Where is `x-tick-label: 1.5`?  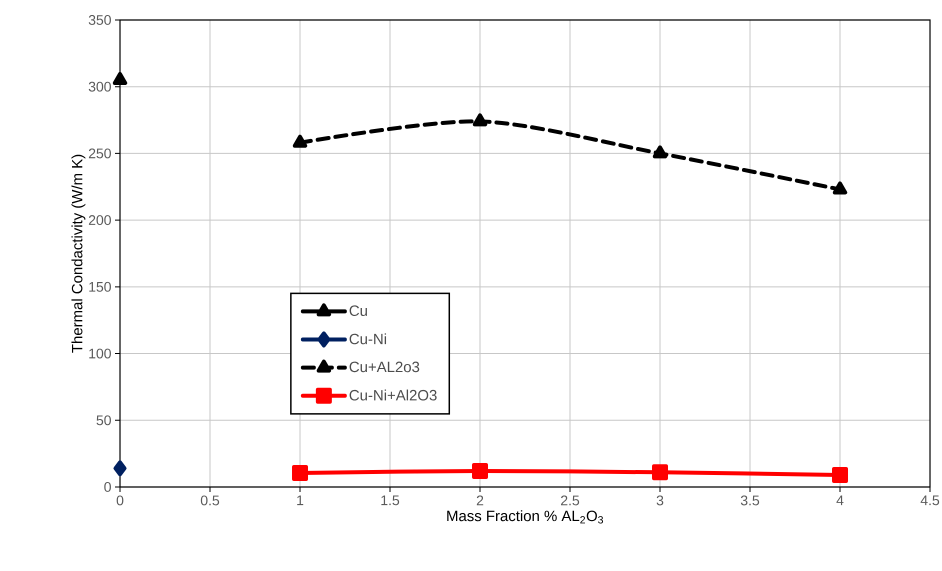
x-tick-label: 1.5 is located at coordinates (390, 501).